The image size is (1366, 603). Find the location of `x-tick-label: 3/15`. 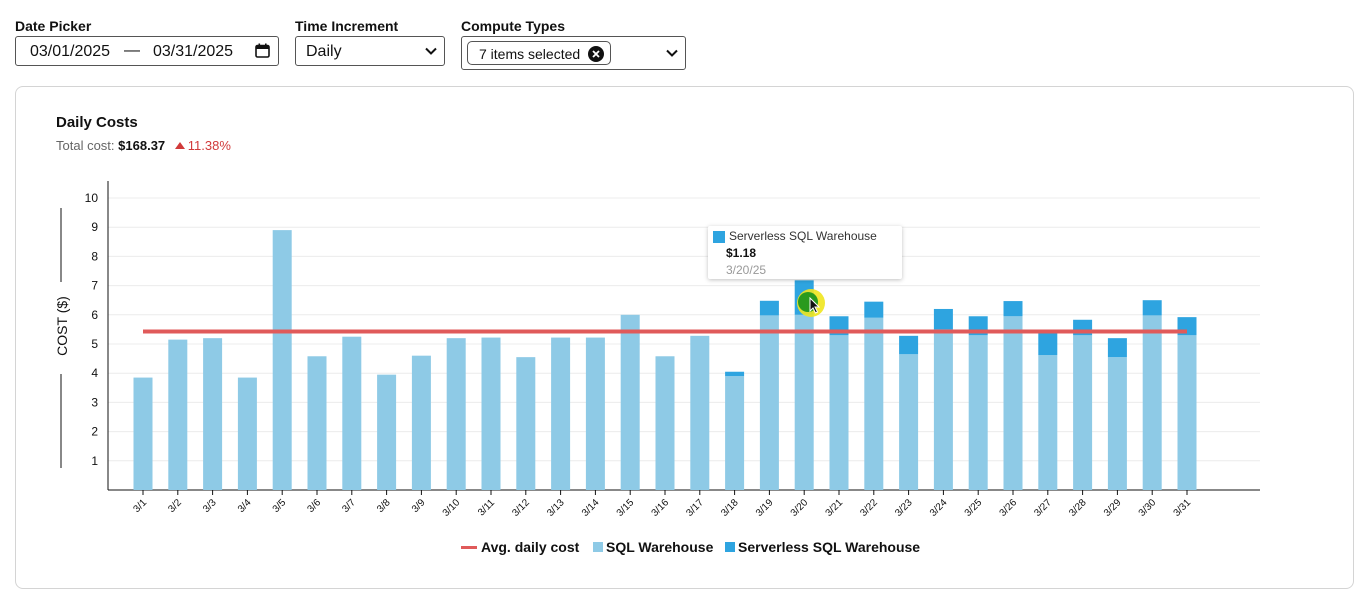

x-tick-label: 3/15 is located at coordinates (626, 508).